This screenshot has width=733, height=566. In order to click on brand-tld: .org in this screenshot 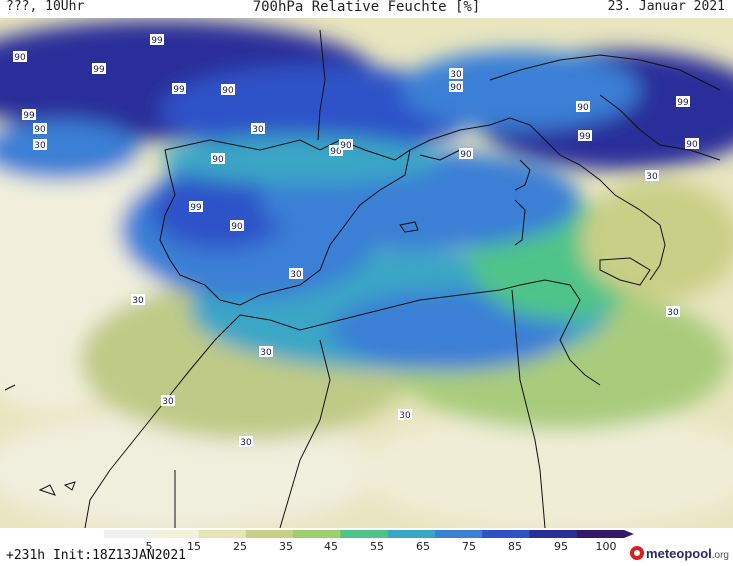, I will do `click(720, 555)`.